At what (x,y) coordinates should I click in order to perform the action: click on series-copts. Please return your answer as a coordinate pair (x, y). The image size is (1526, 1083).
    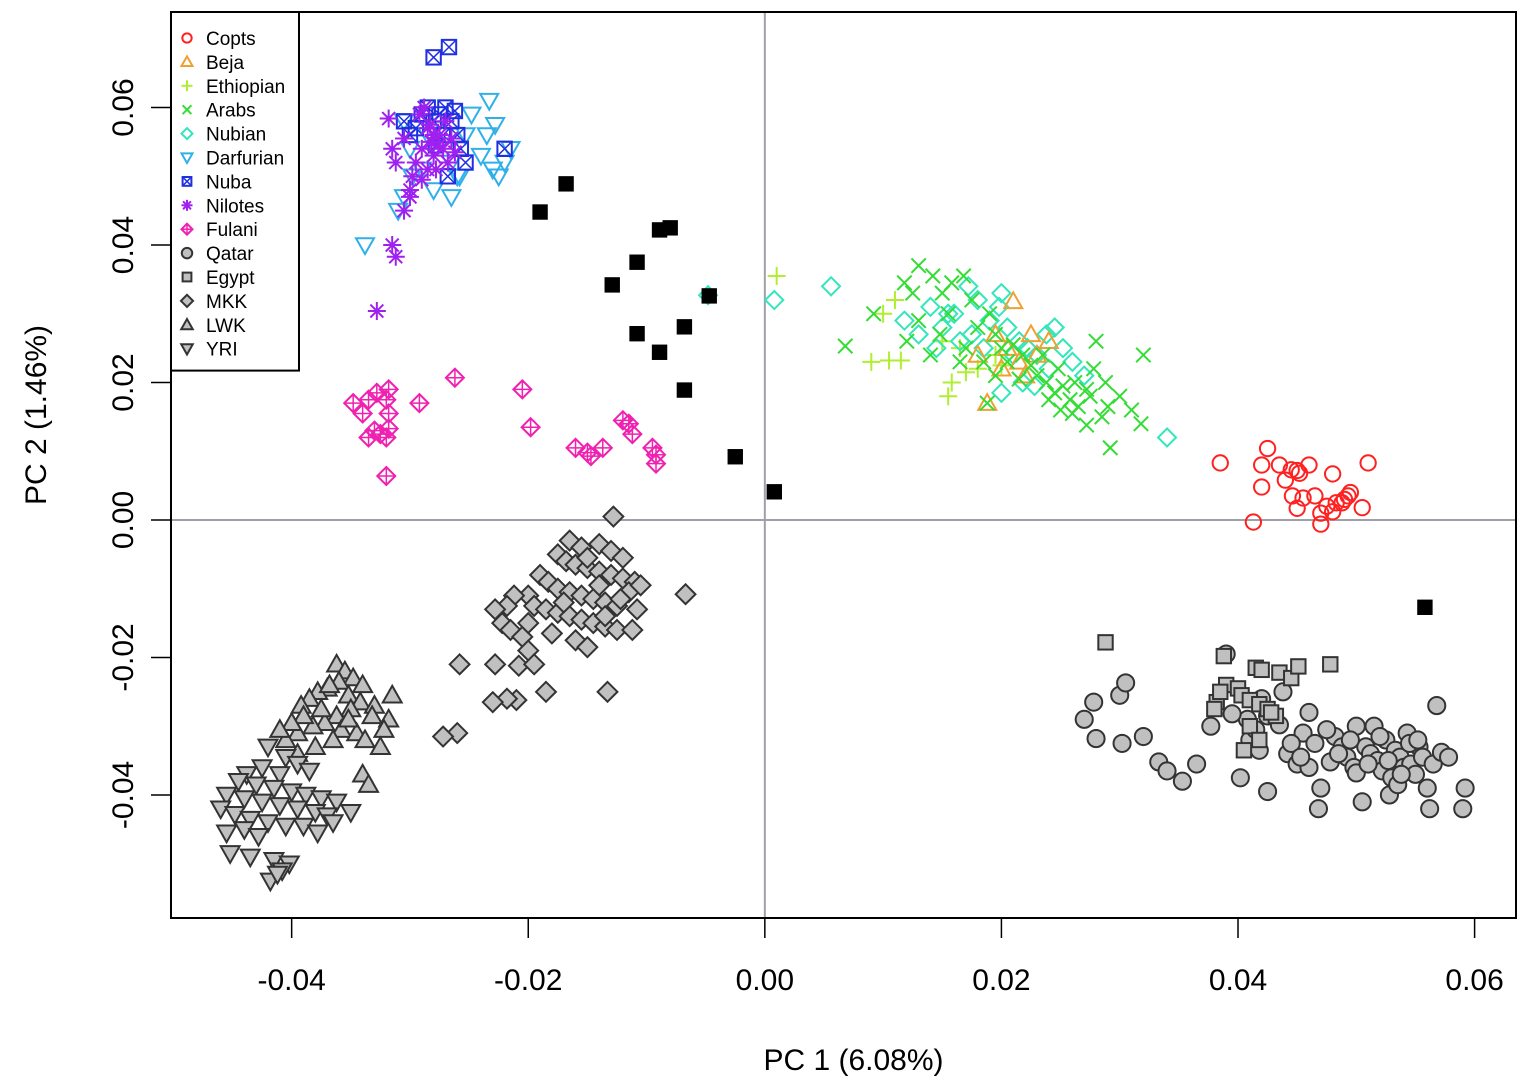
    Looking at the image, I should click on (1294, 486).